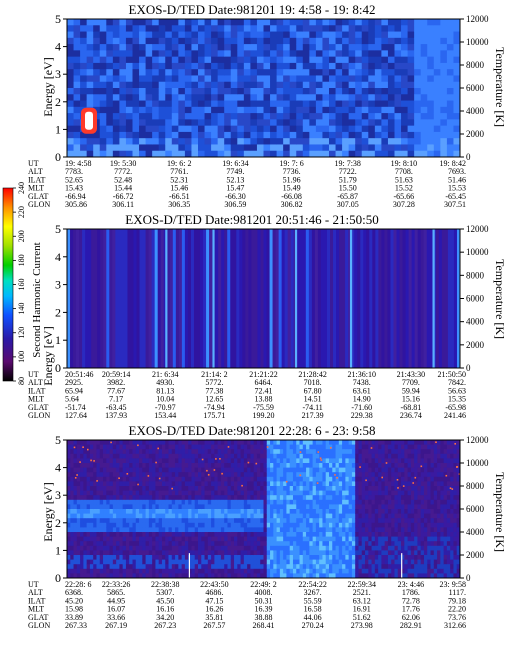  What do you see at coordinates (313, 390) in the screenshot?
I see `ephemeris-cell: 67.80` at bounding box center [313, 390].